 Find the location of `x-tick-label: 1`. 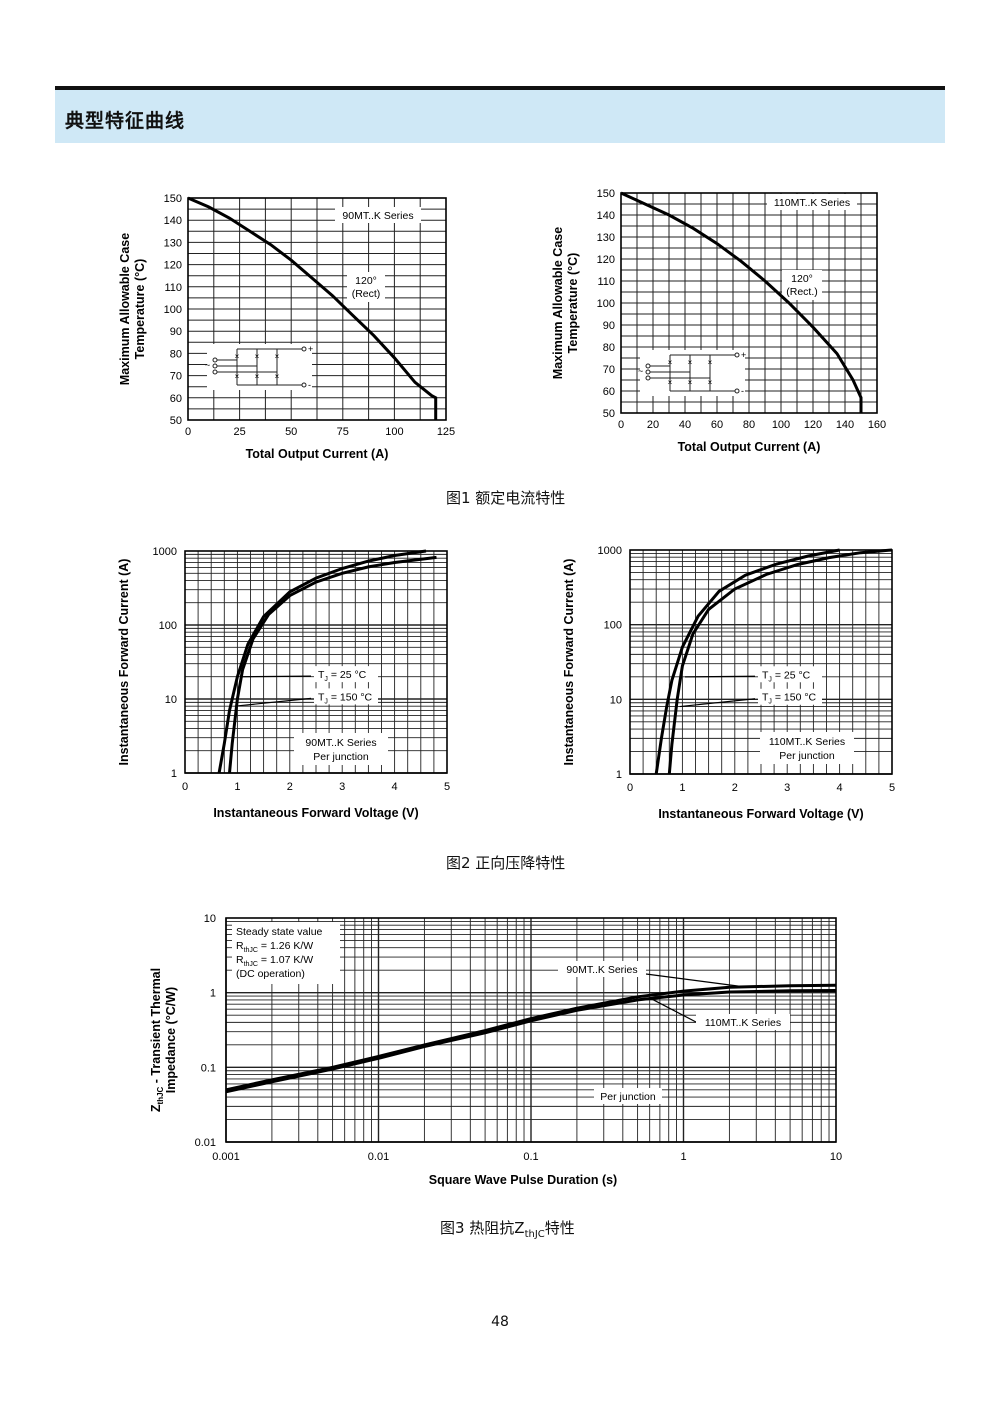

x-tick-label: 1 is located at coordinates (683, 1157).